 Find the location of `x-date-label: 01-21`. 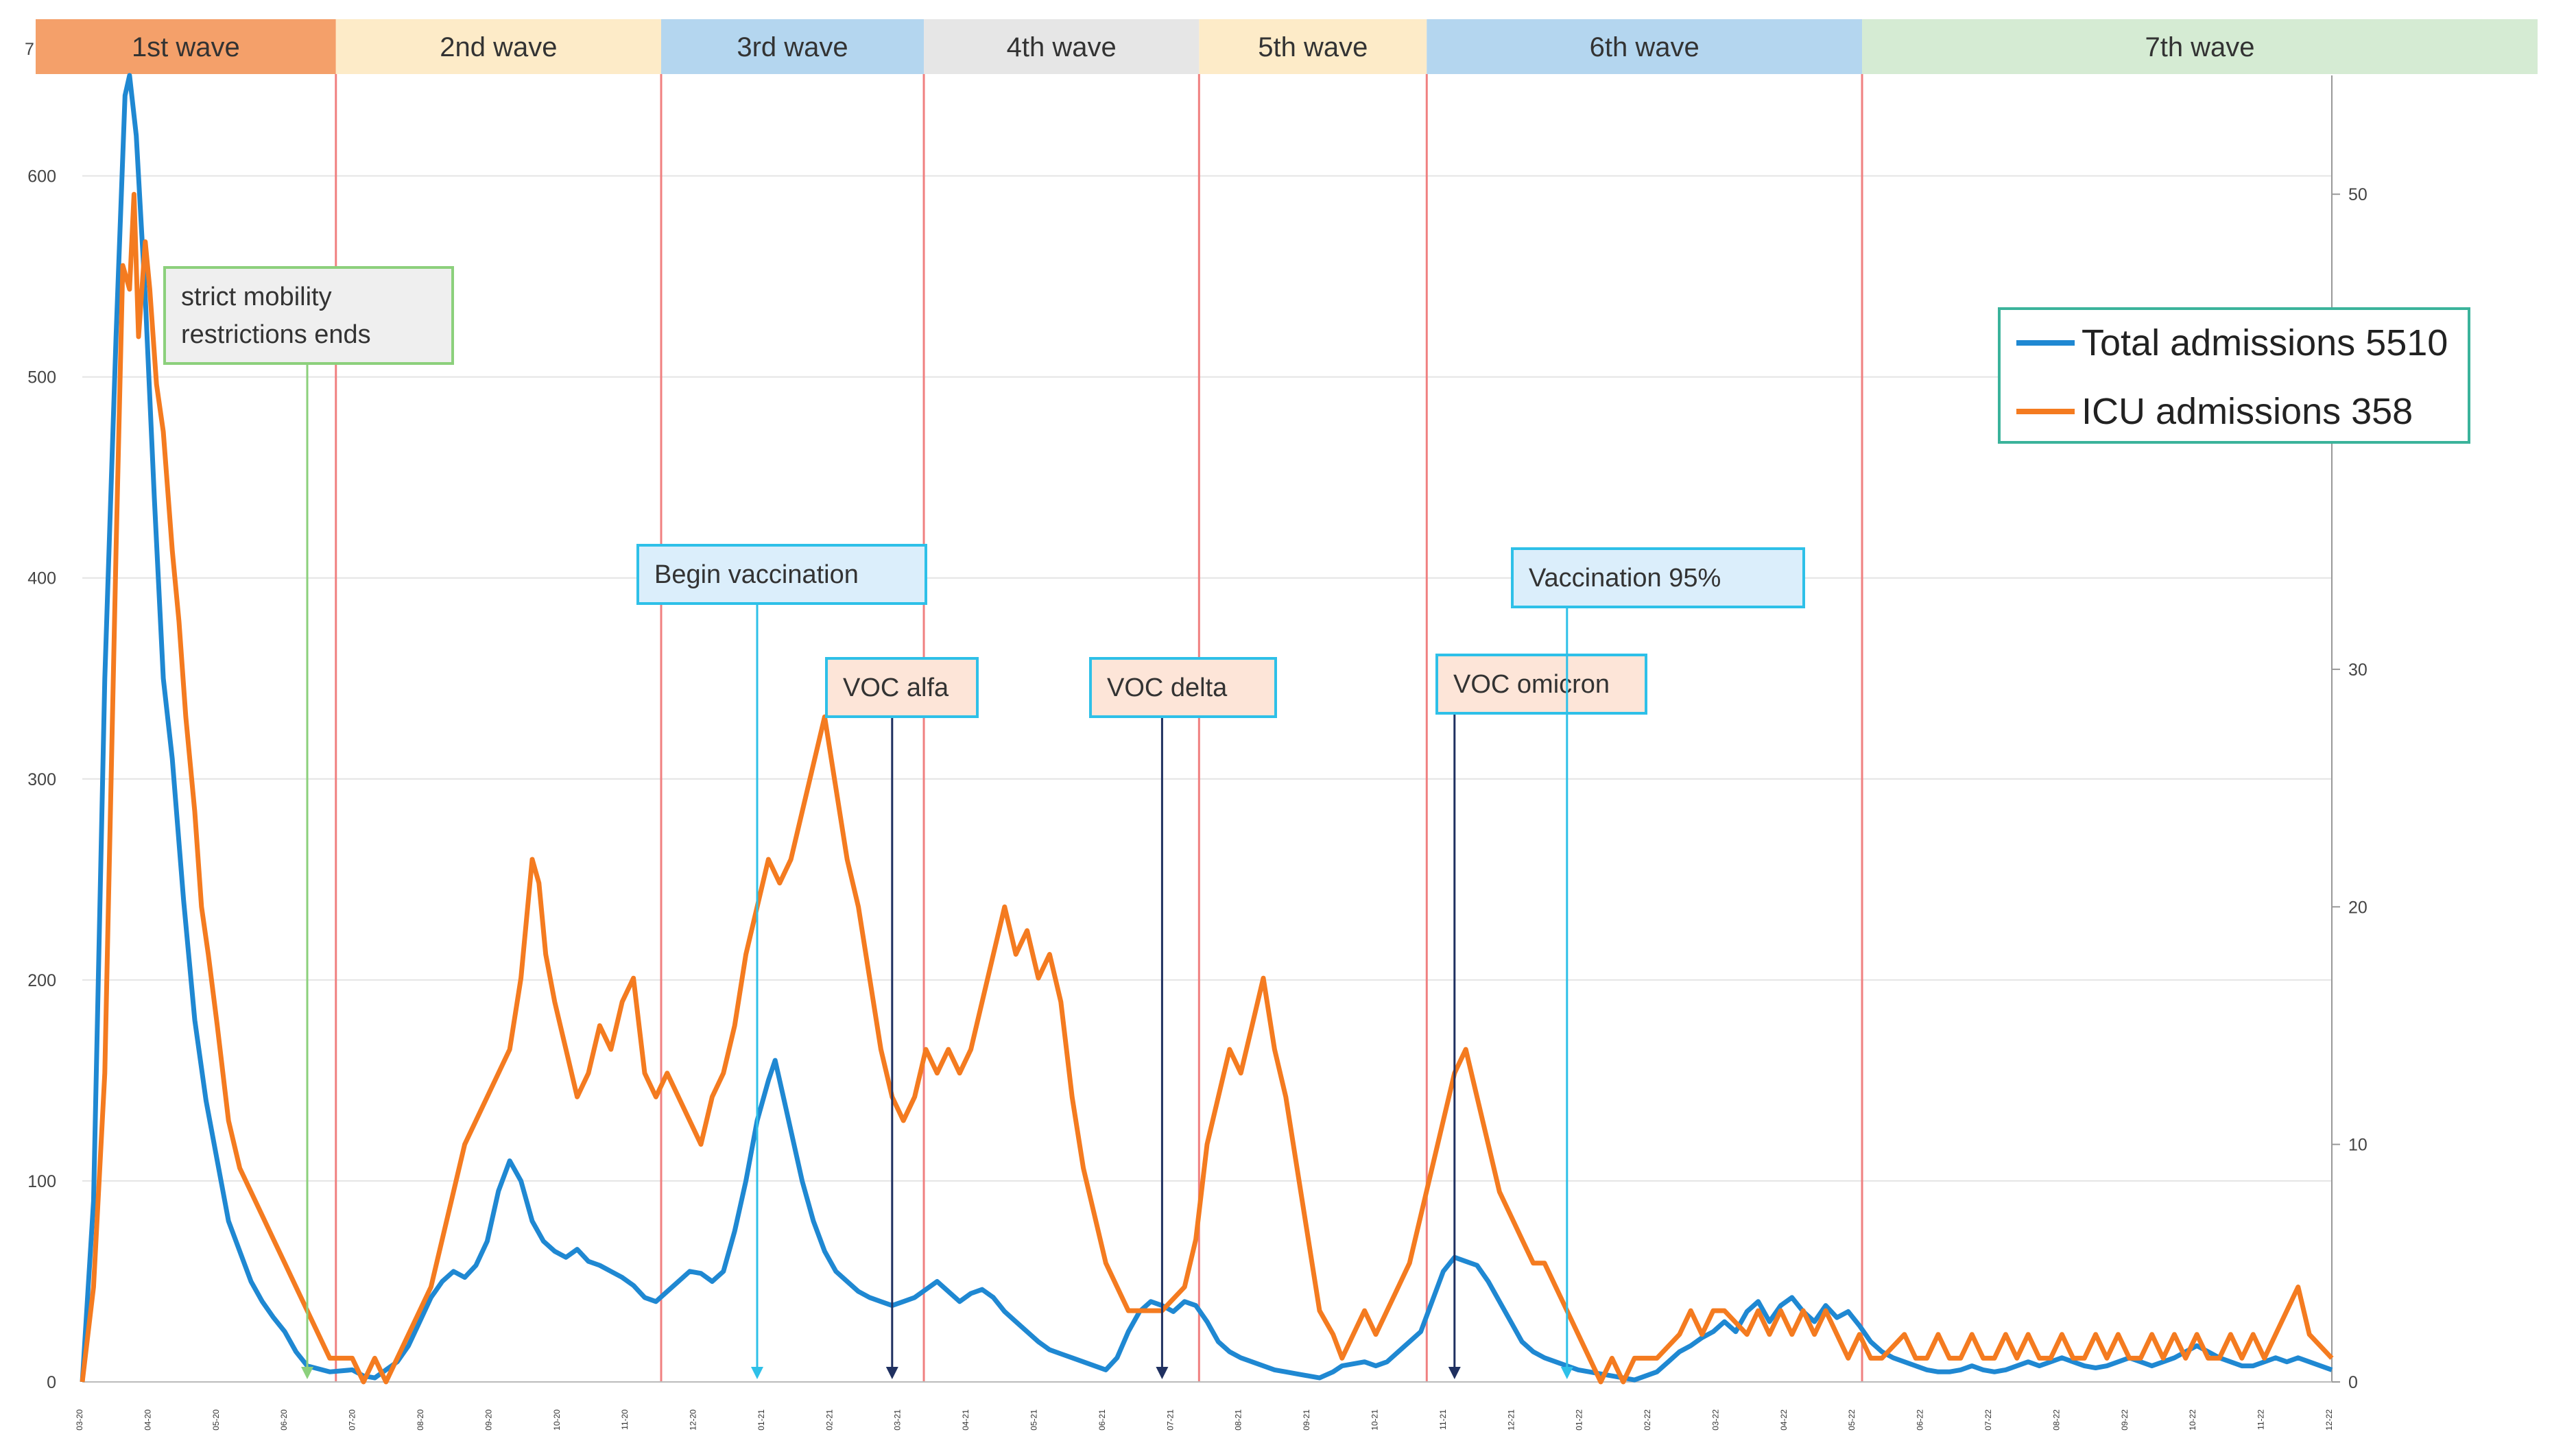

x-date-label: 01-21 is located at coordinates (761, 1420).